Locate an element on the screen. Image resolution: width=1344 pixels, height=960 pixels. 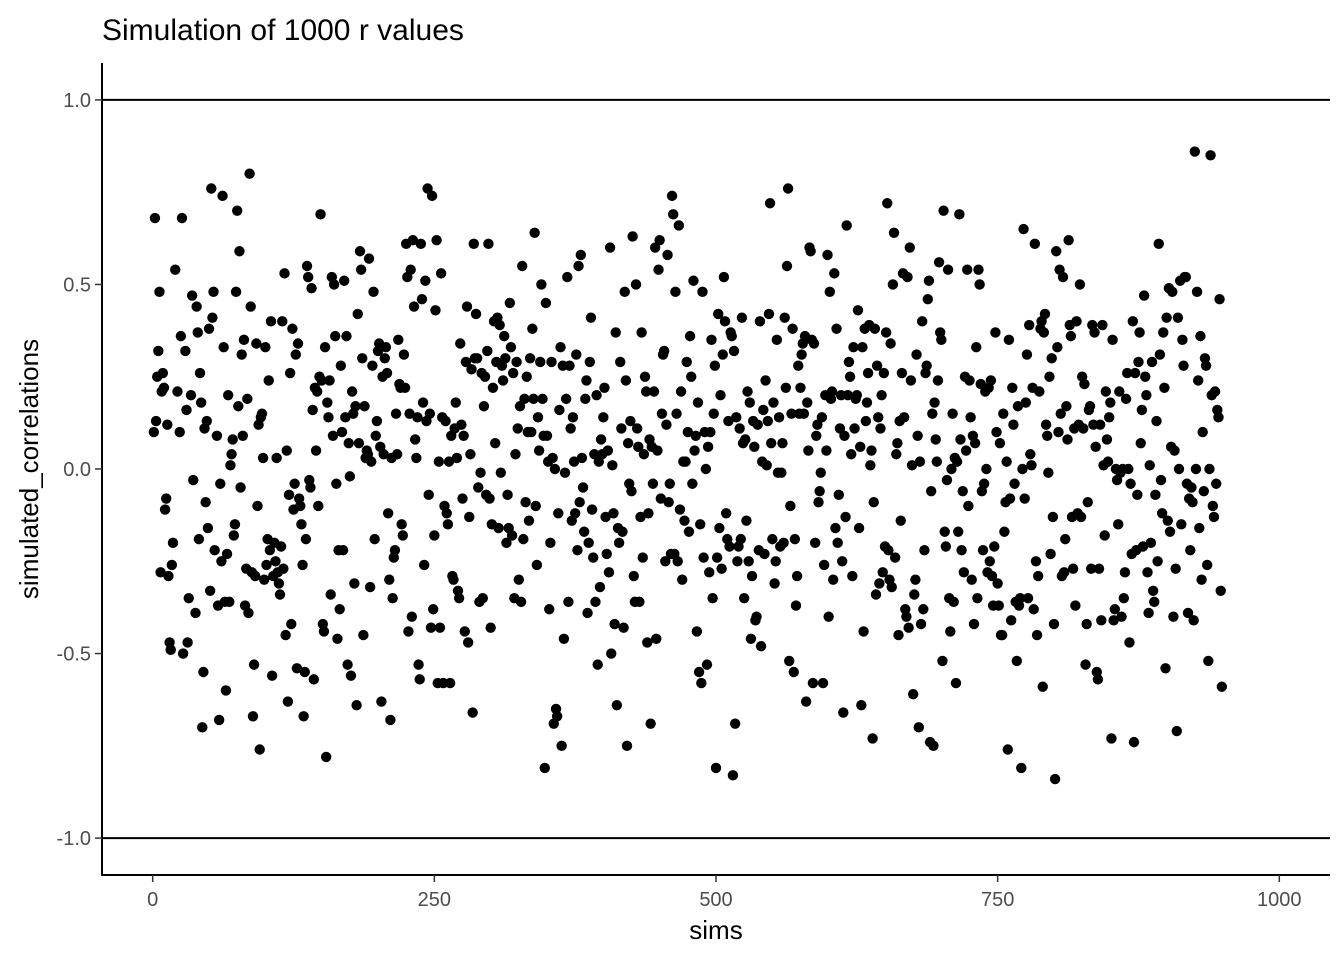
y-tick-label: 0.0 is located at coordinates (77, 470).